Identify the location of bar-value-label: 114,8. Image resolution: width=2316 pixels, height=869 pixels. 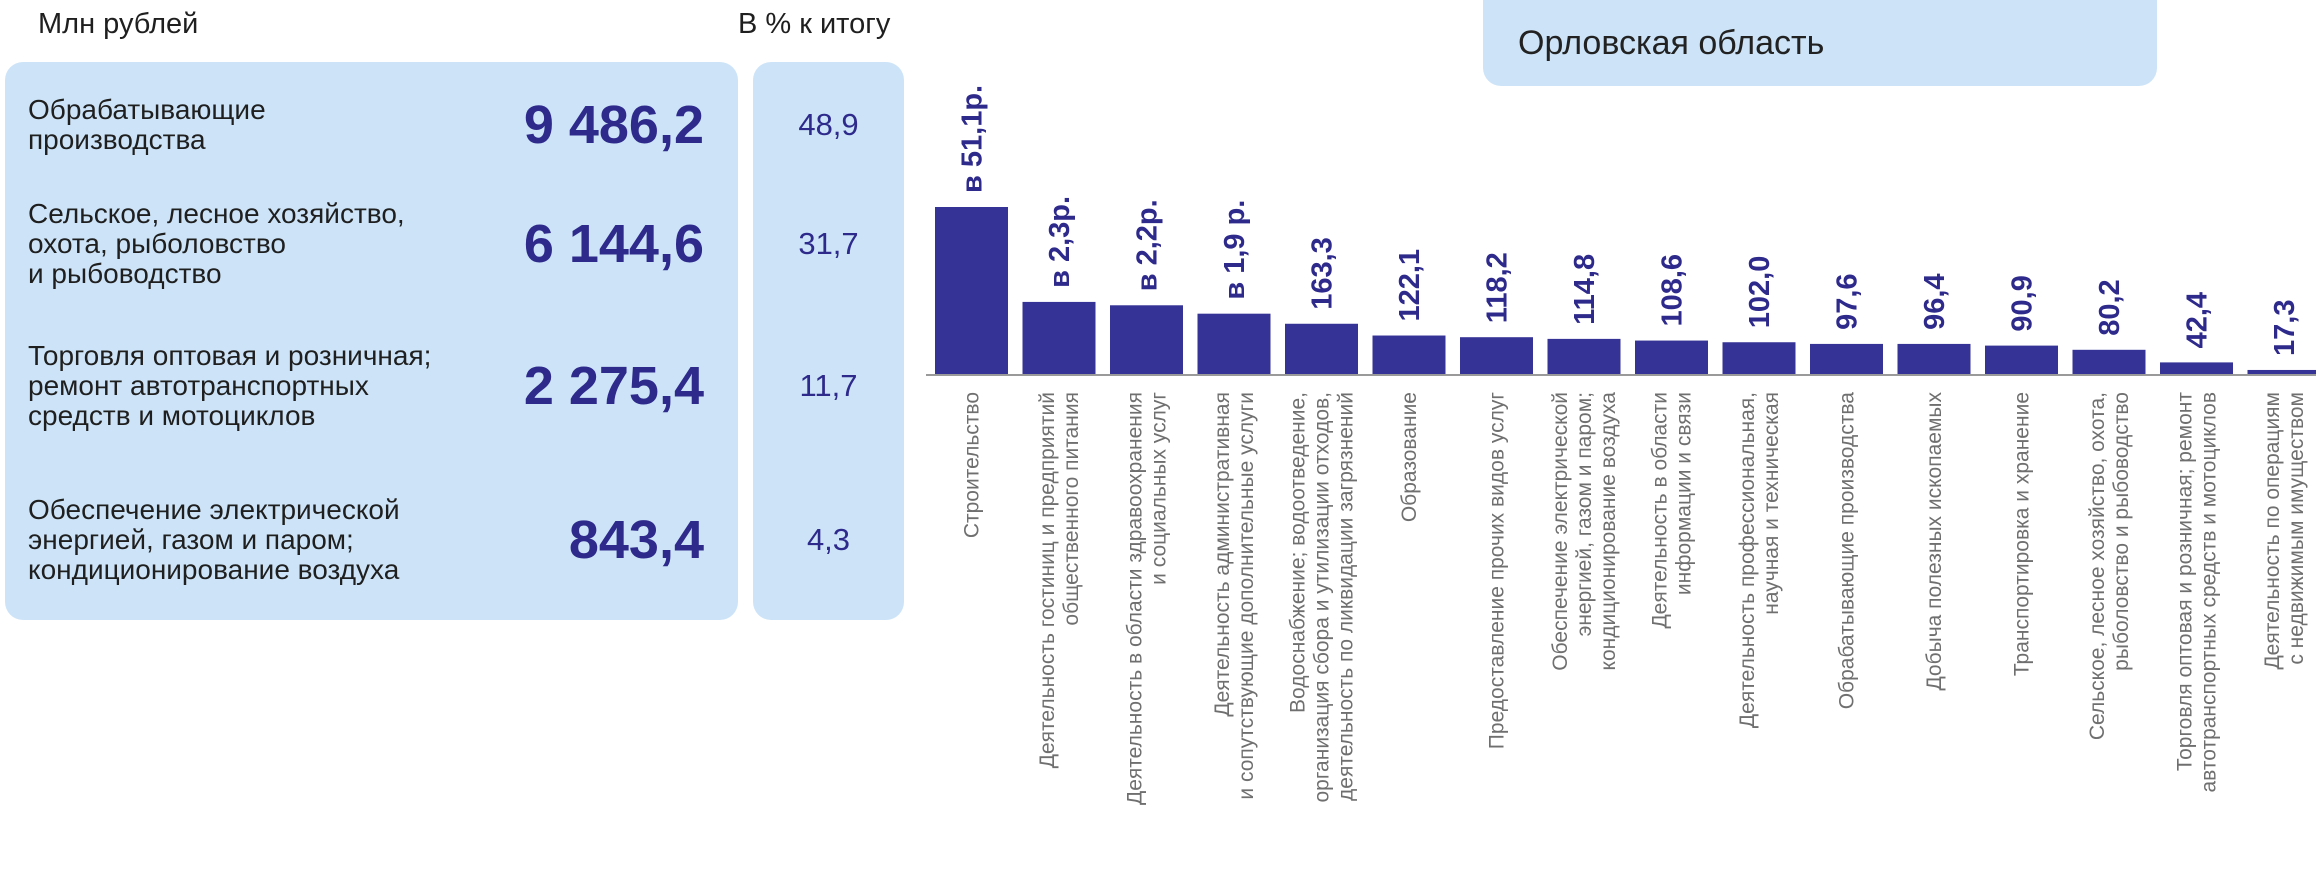
(1585, 289).